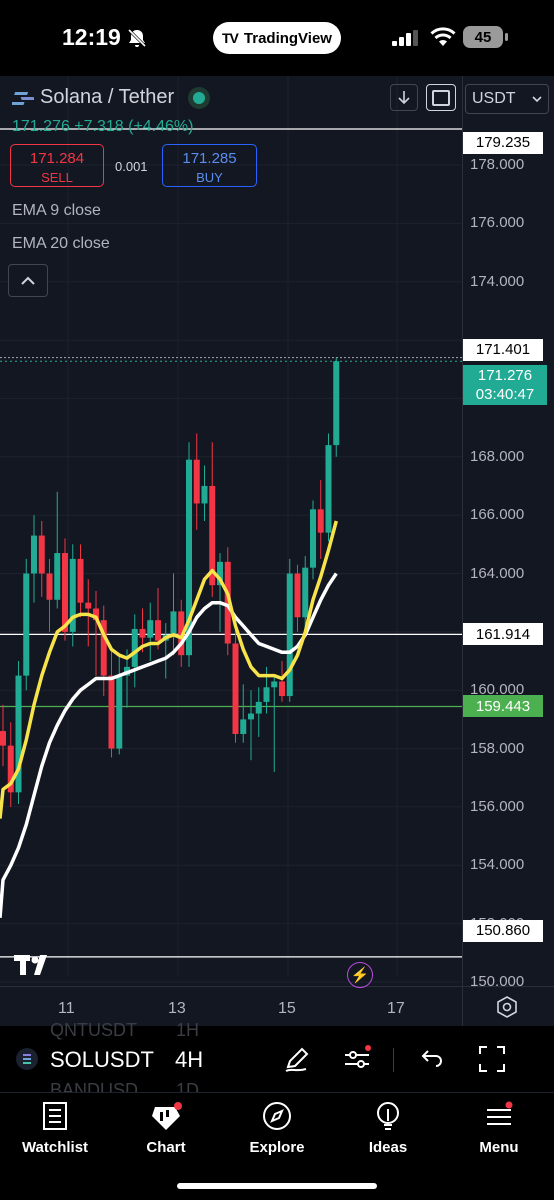 Image resolution: width=554 pixels, height=1200 pixels. I want to click on price-tick-label: 176.000, so click(497, 223).